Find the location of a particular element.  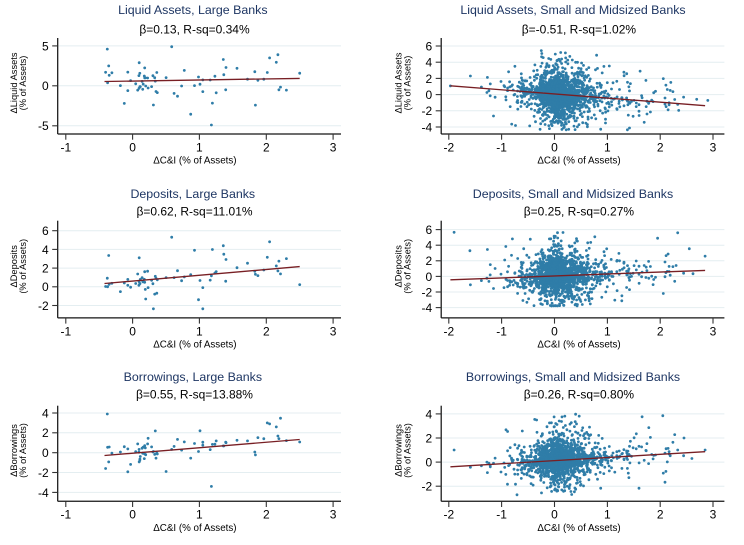

svg-text: Borrowings, Large Banks is located at coordinates (193, 377).